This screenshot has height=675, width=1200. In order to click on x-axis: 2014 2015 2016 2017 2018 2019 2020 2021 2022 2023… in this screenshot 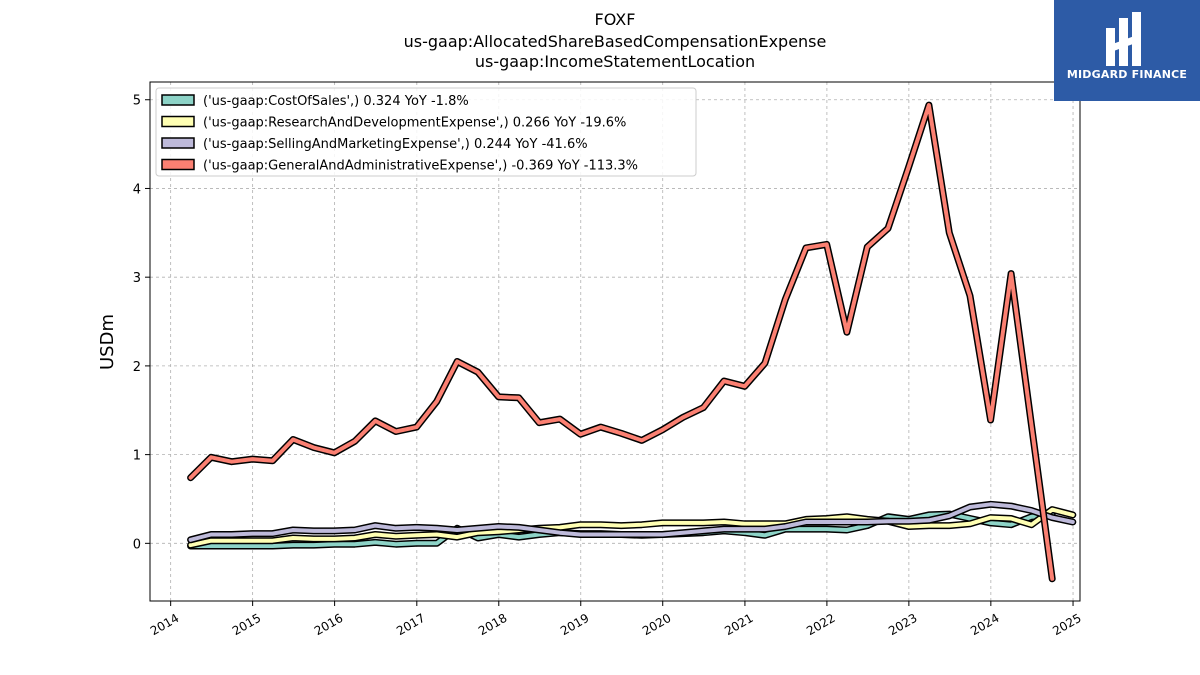, I will do `click(616, 619)`.